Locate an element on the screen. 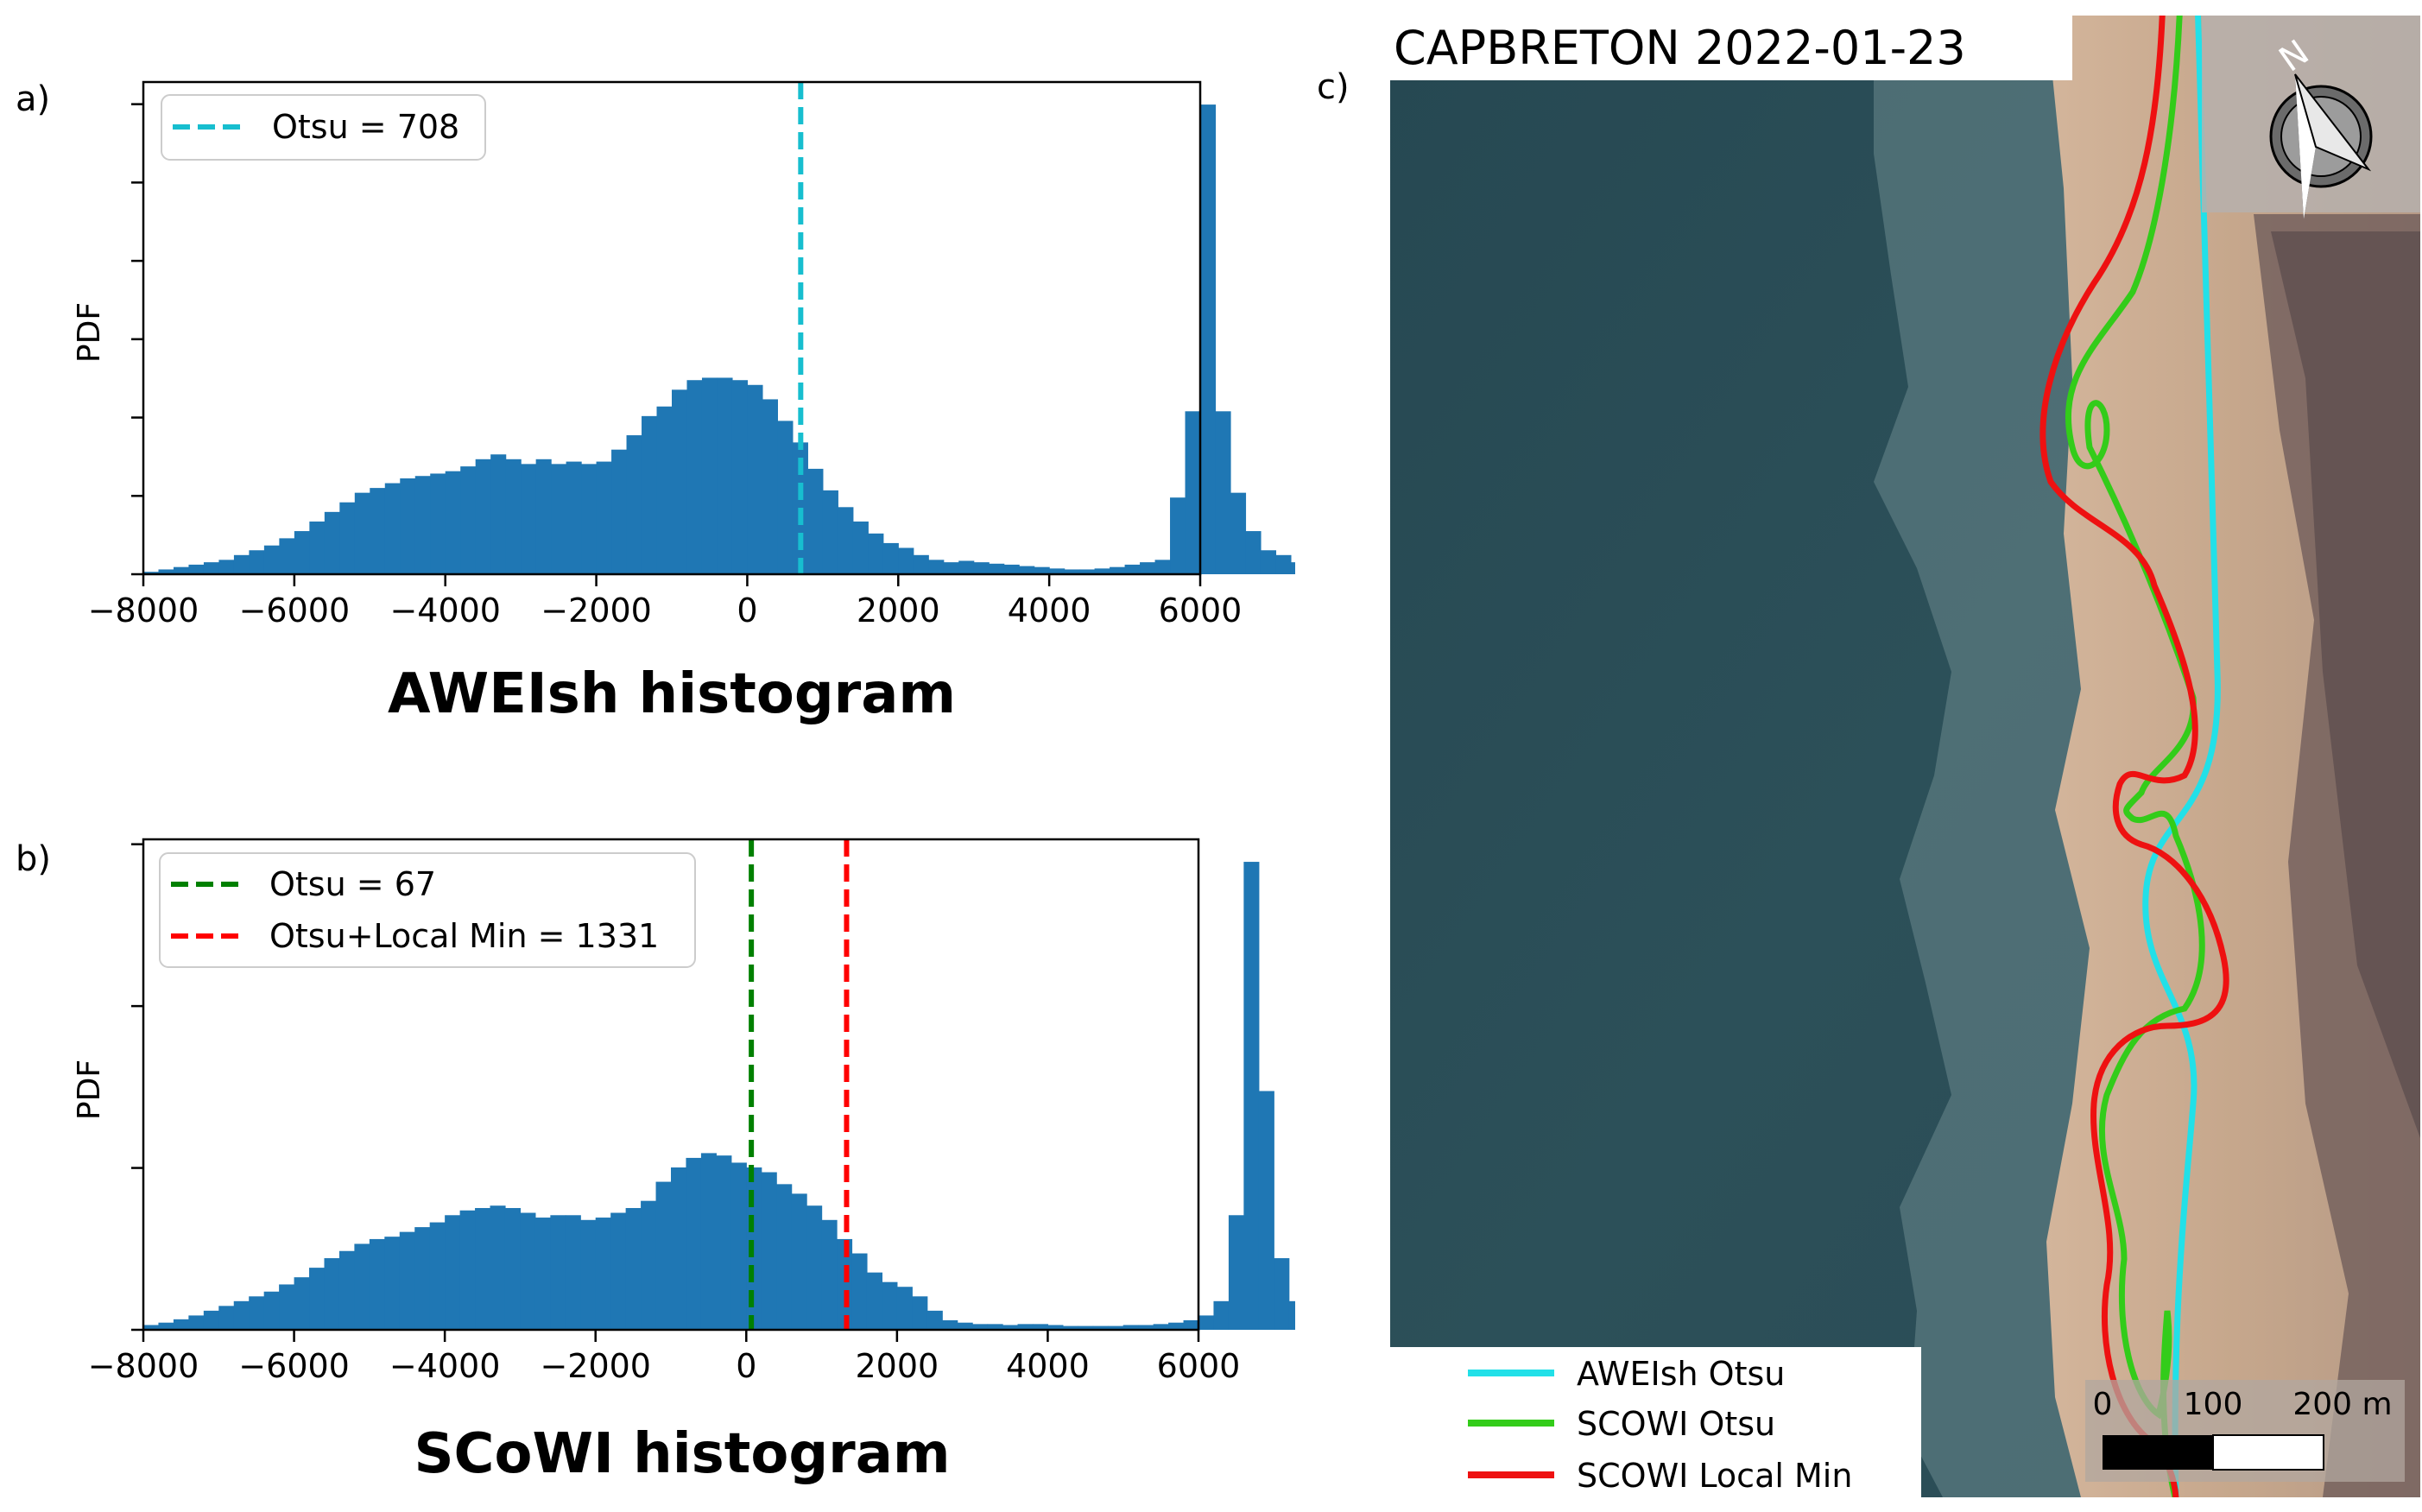 The image size is (2422, 1512). scowi-plot-frame is located at coordinates (671, 1085).